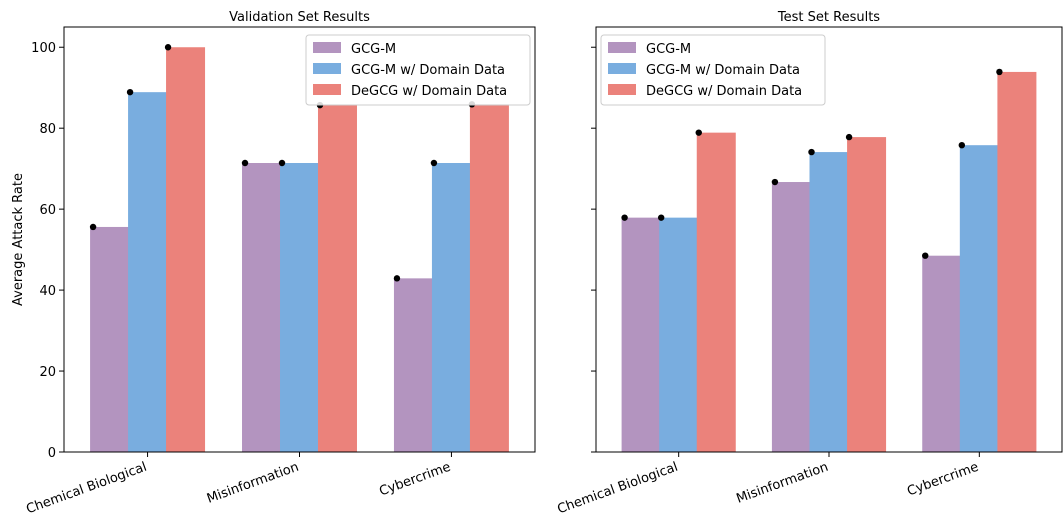 The width and height of the screenshot is (1063, 531). Describe the element at coordinates (723, 70) in the screenshot. I see `test-legend-label-1: GCG-M w/ Domain Data` at that location.